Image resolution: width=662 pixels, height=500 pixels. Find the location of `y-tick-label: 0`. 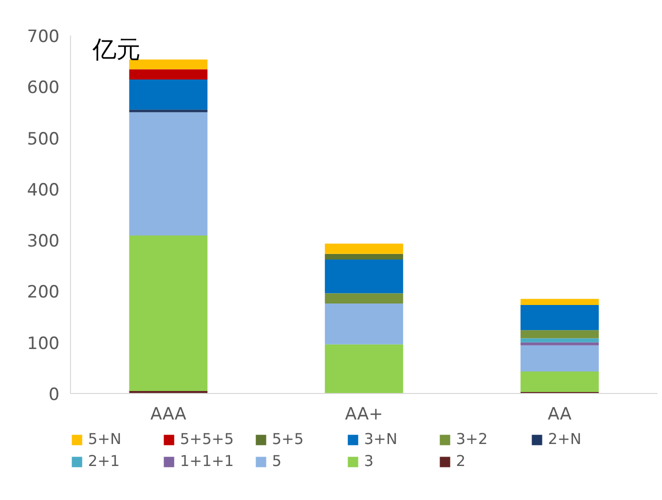

y-tick-label: 0 is located at coordinates (54, 395).